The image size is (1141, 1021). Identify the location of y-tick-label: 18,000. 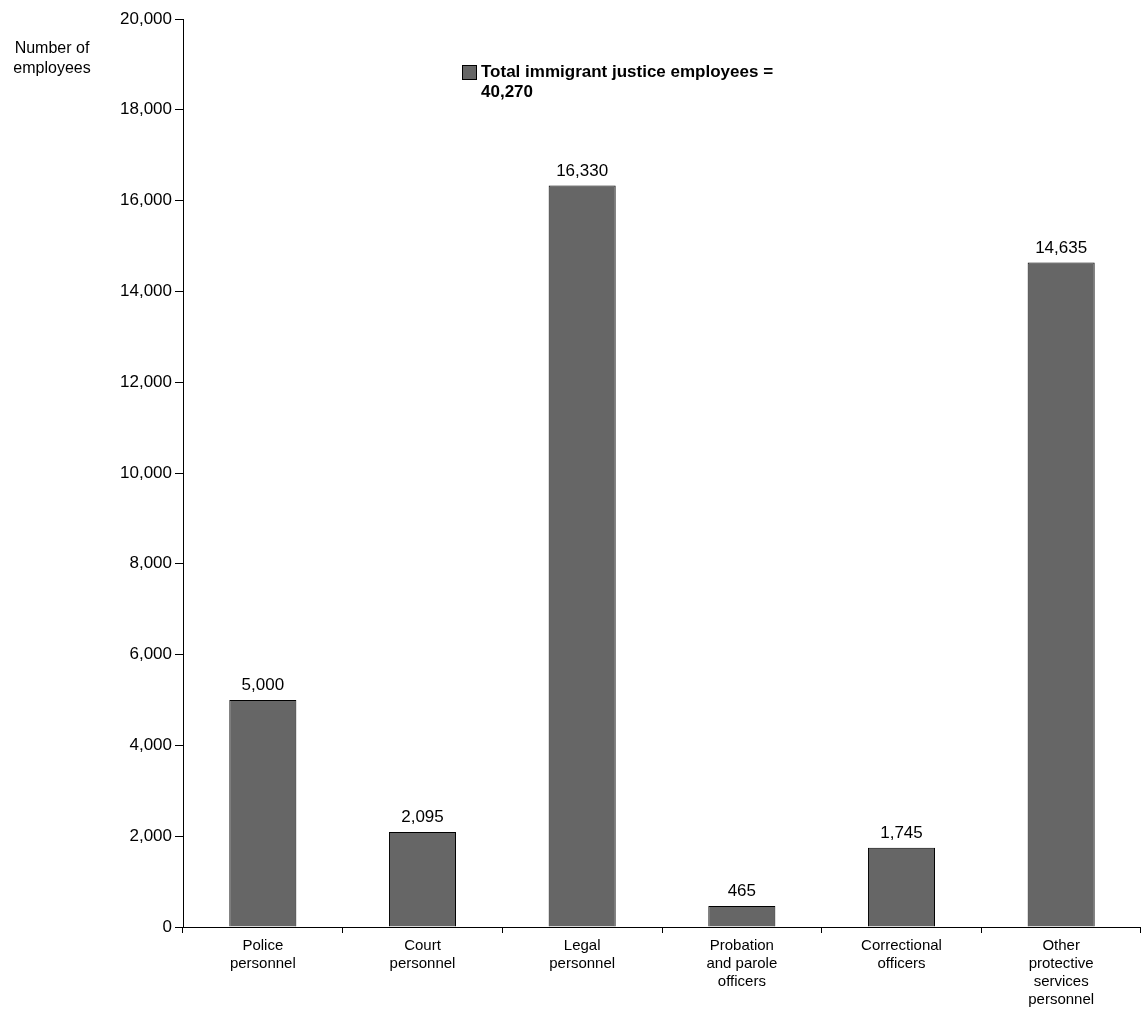
(146, 109).